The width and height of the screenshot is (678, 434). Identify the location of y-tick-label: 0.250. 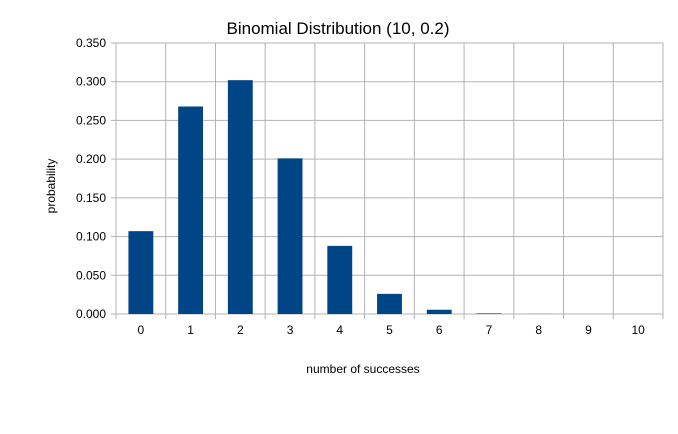
(91, 120).